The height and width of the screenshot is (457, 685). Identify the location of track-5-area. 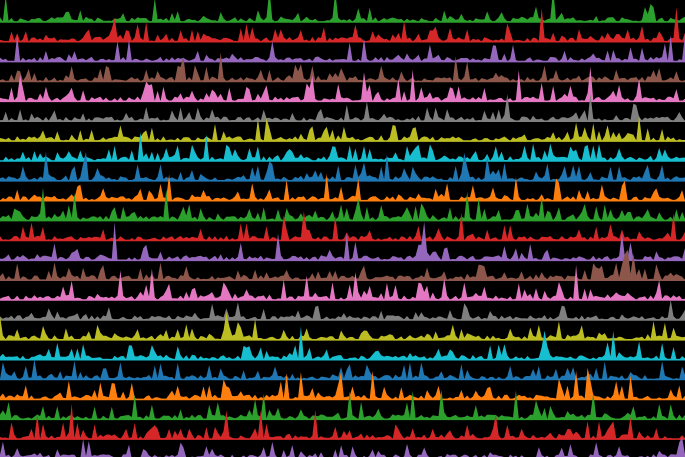
(342, 84).